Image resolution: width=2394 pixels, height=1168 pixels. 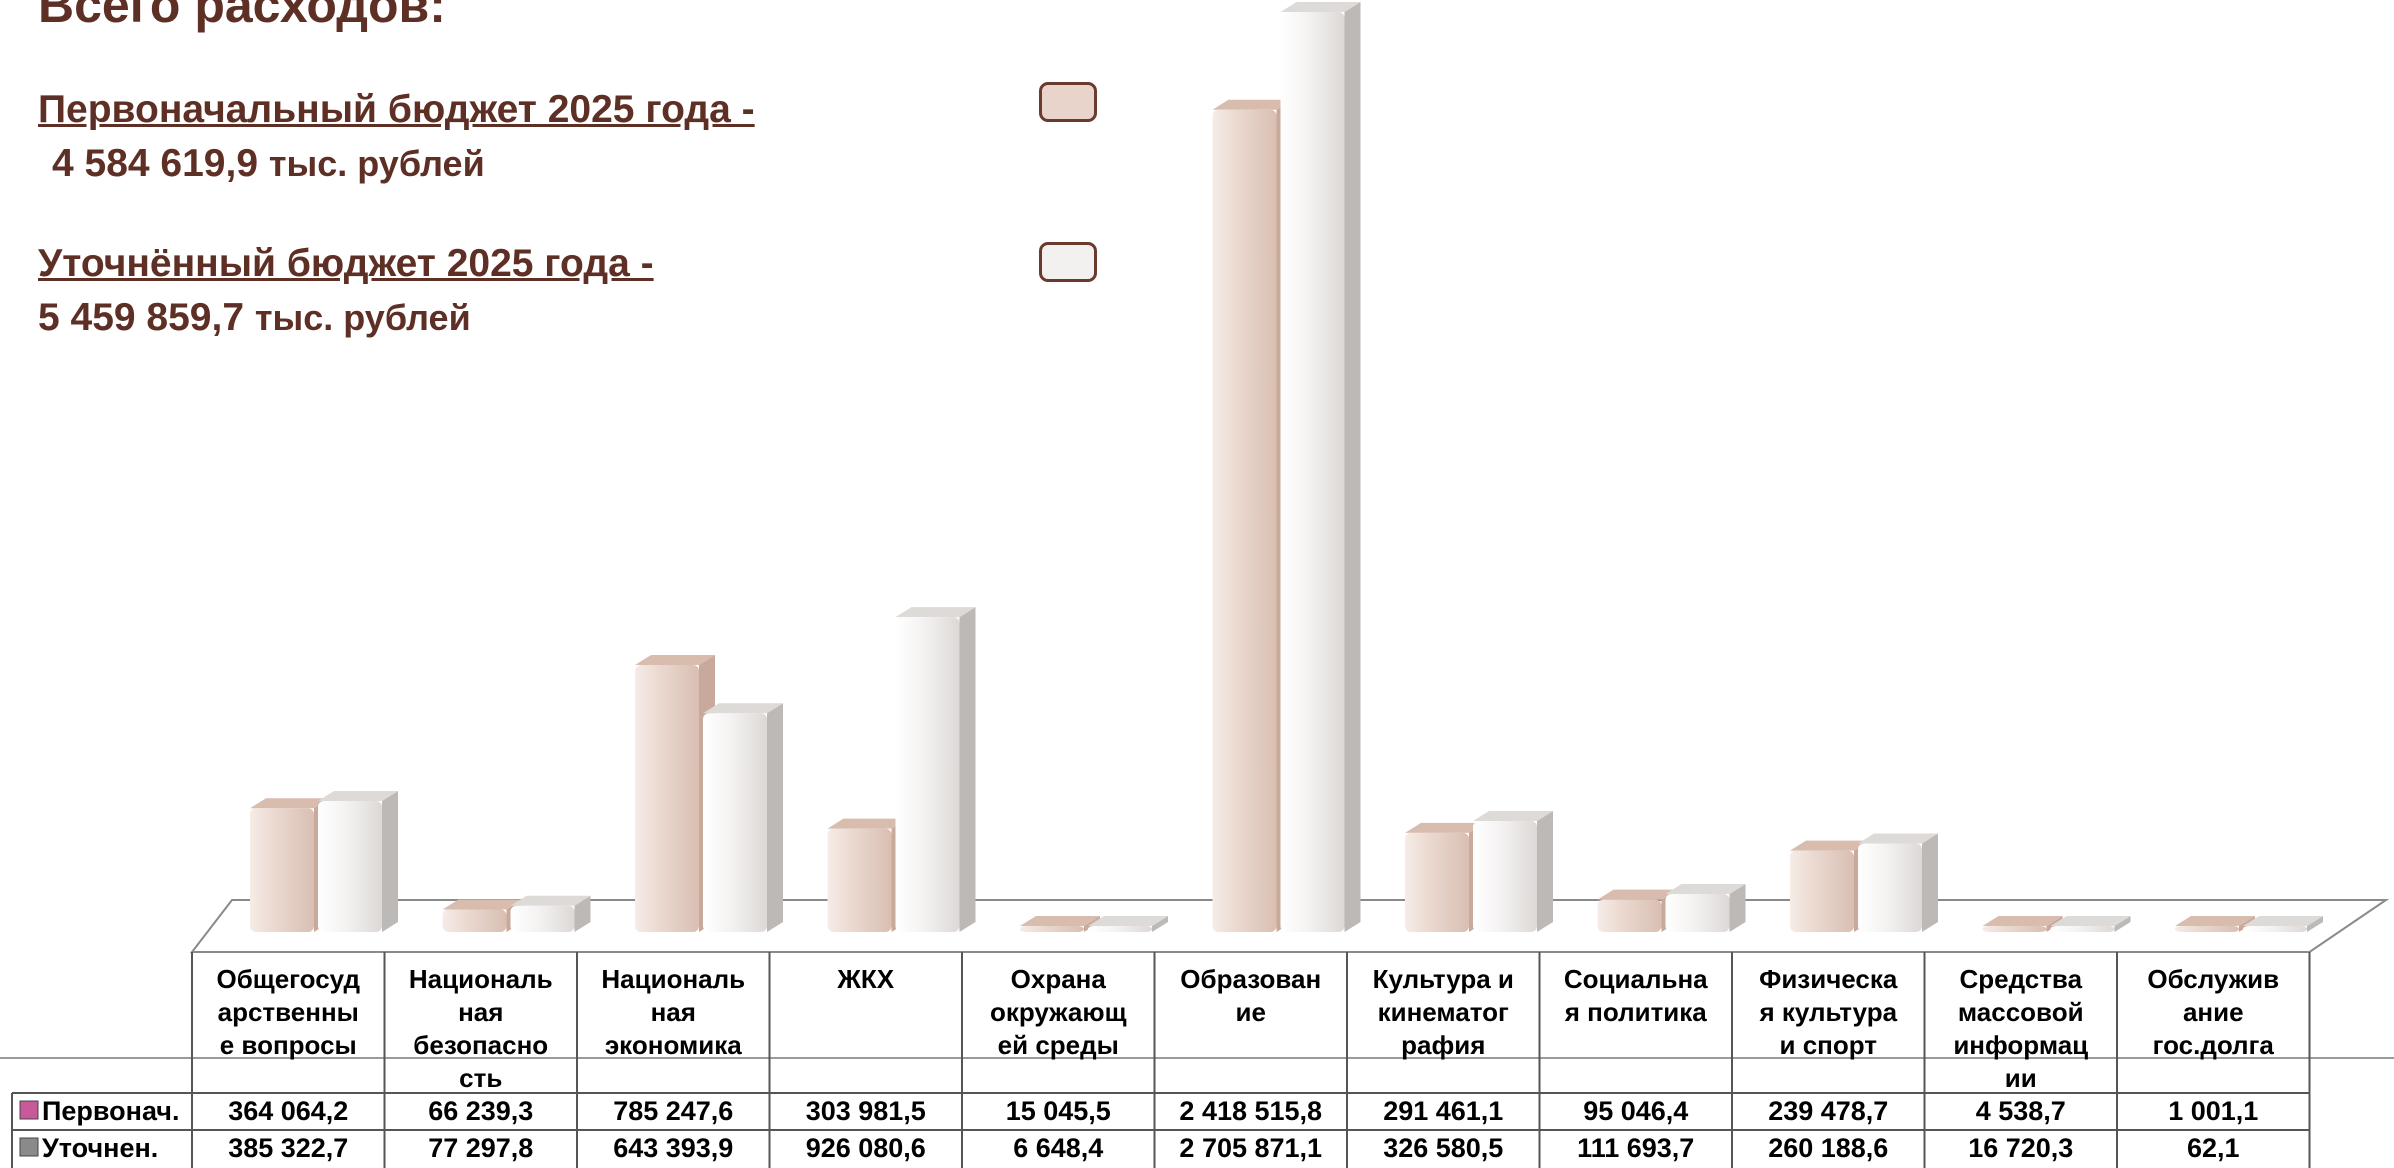 What do you see at coordinates (865, 979) in the screenshot?
I see `category-label: ЖКХ` at bounding box center [865, 979].